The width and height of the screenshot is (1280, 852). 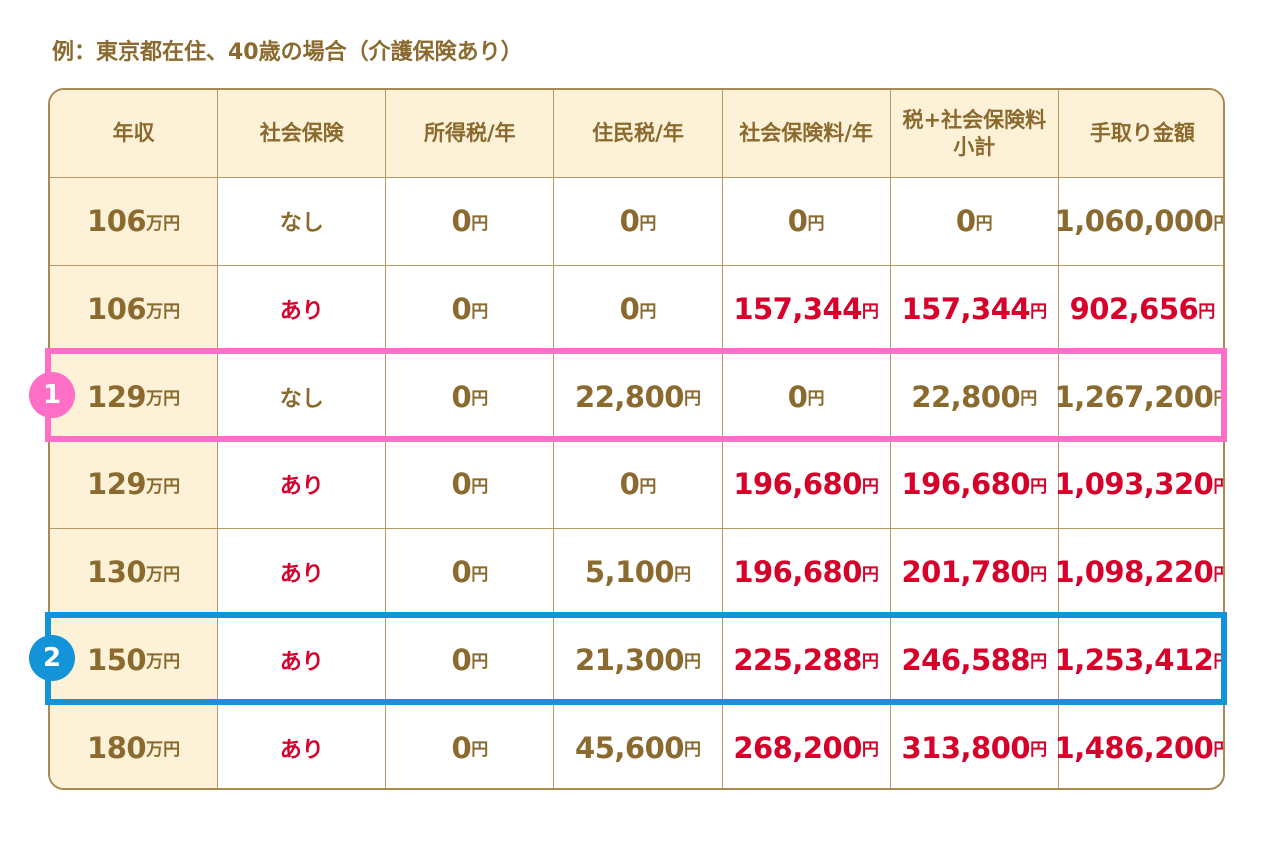 I want to click on table-cell: 130 万円, so click(x=134, y=572).